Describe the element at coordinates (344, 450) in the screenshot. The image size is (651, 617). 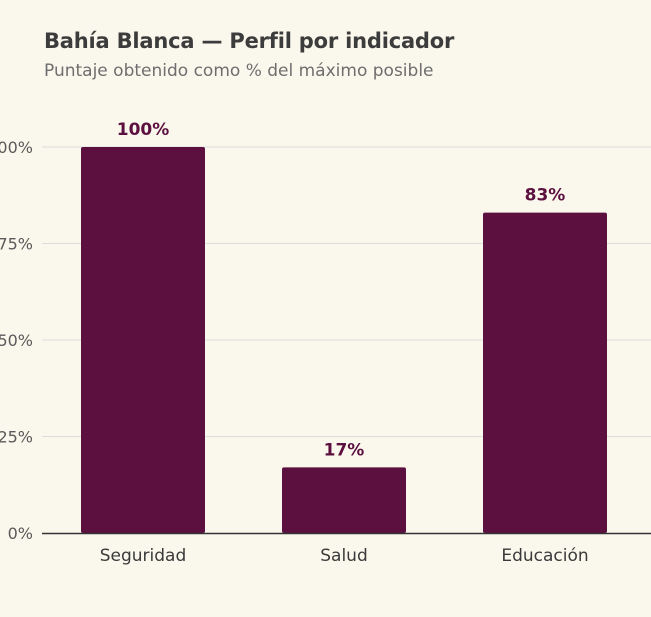
I see `data-label: 17%` at that location.